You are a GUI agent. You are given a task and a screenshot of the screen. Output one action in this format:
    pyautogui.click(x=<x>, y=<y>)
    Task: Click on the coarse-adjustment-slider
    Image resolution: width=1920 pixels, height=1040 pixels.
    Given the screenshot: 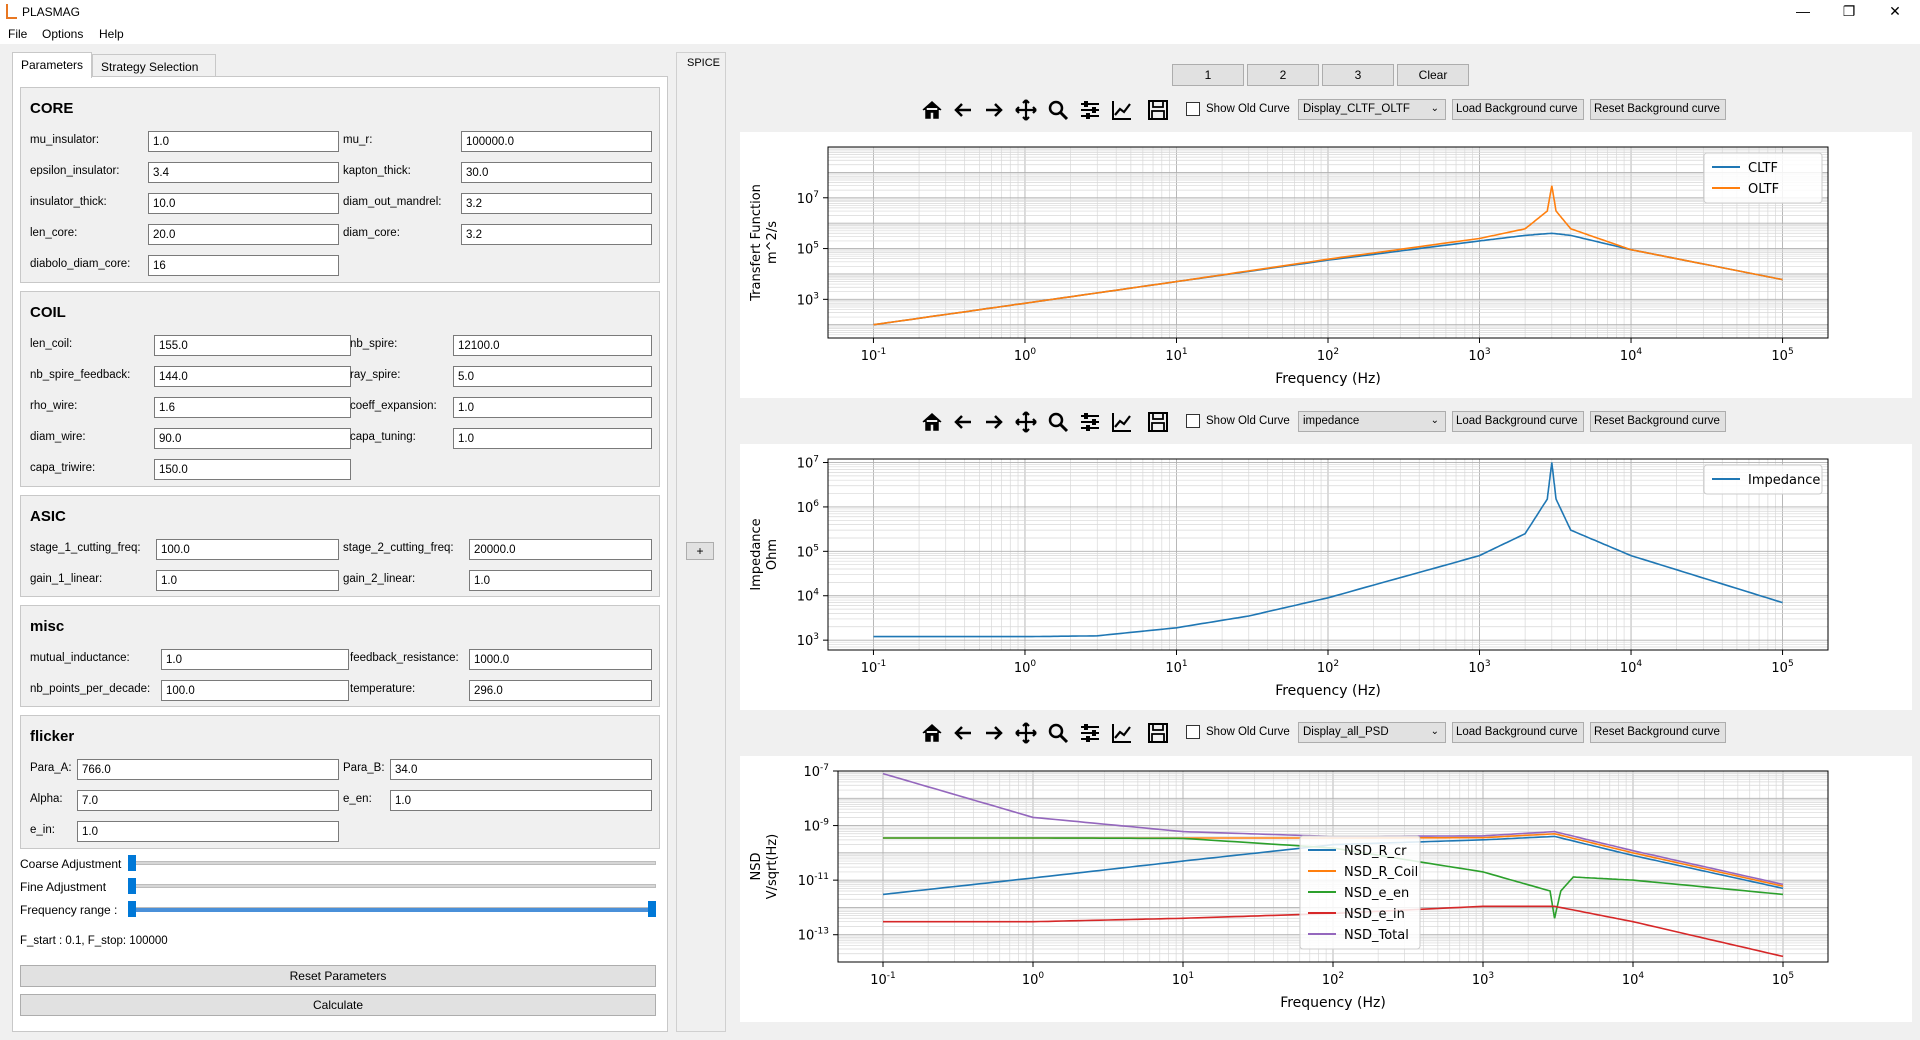 What is the action you would take?
    pyautogui.click(x=392, y=863)
    